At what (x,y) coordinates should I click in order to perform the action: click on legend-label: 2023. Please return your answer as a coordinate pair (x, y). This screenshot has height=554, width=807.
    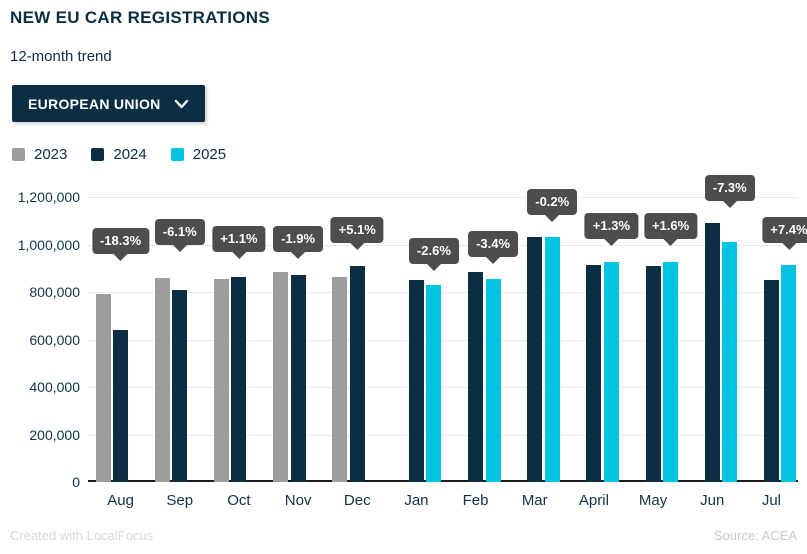
    Looking at the image, I should click on (51, 154).